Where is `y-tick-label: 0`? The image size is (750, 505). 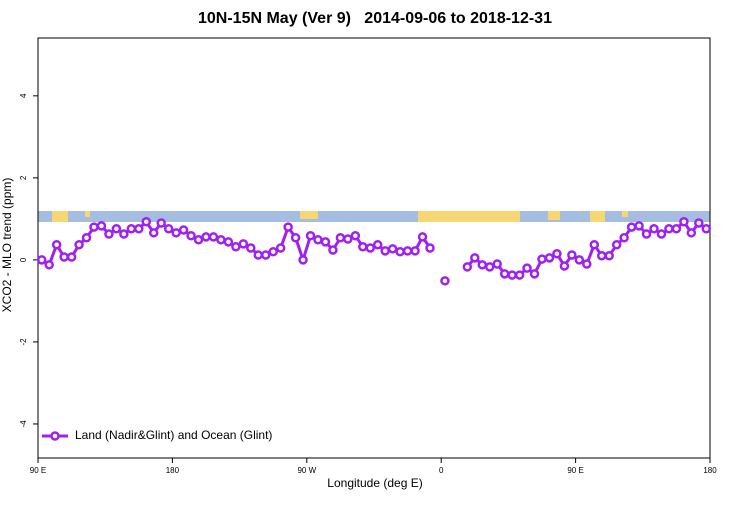
y-tick-label: 0 is located at coordinates (23, 259).